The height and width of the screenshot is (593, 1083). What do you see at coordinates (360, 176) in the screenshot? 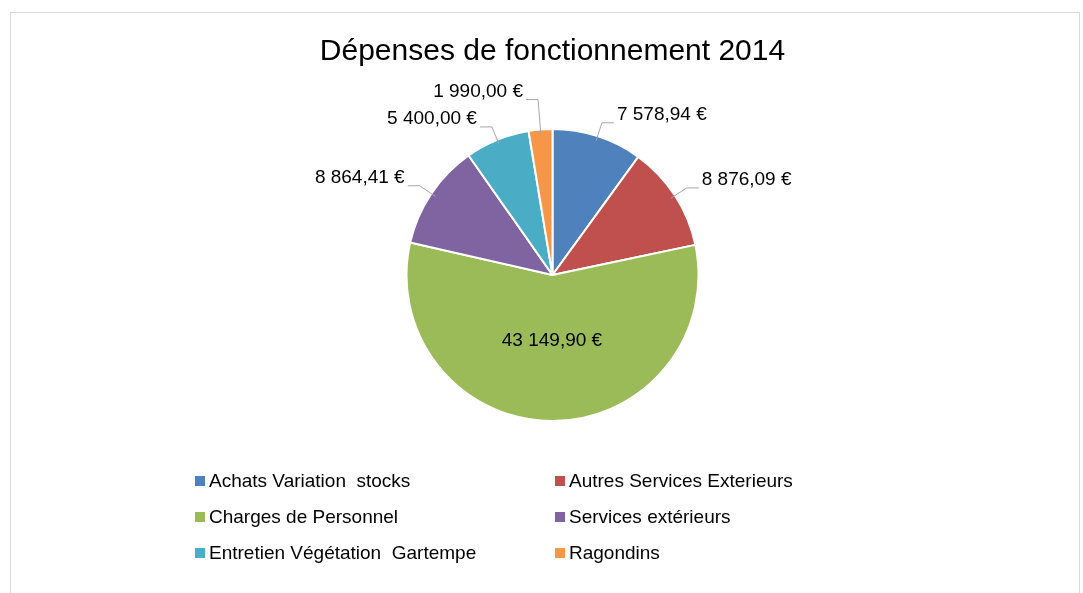
I see `data-label: 8 864,41 €` at bounding box center [360, 176].